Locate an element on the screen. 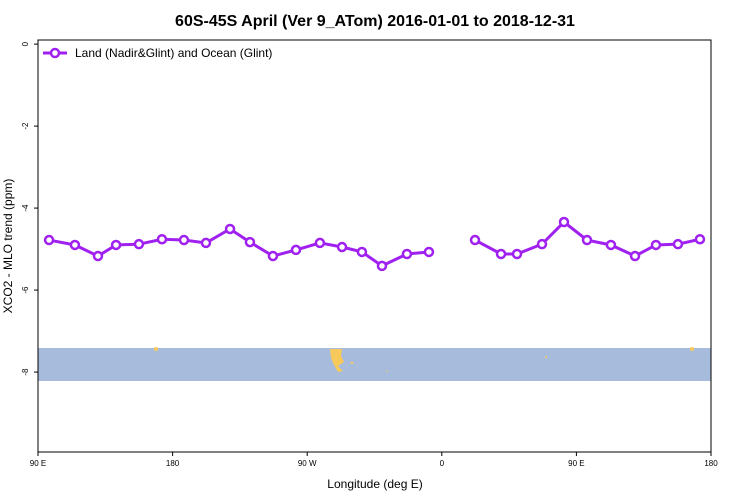 This screenshot has height=500, width=750. series-line is located at coordinates (374, 244).